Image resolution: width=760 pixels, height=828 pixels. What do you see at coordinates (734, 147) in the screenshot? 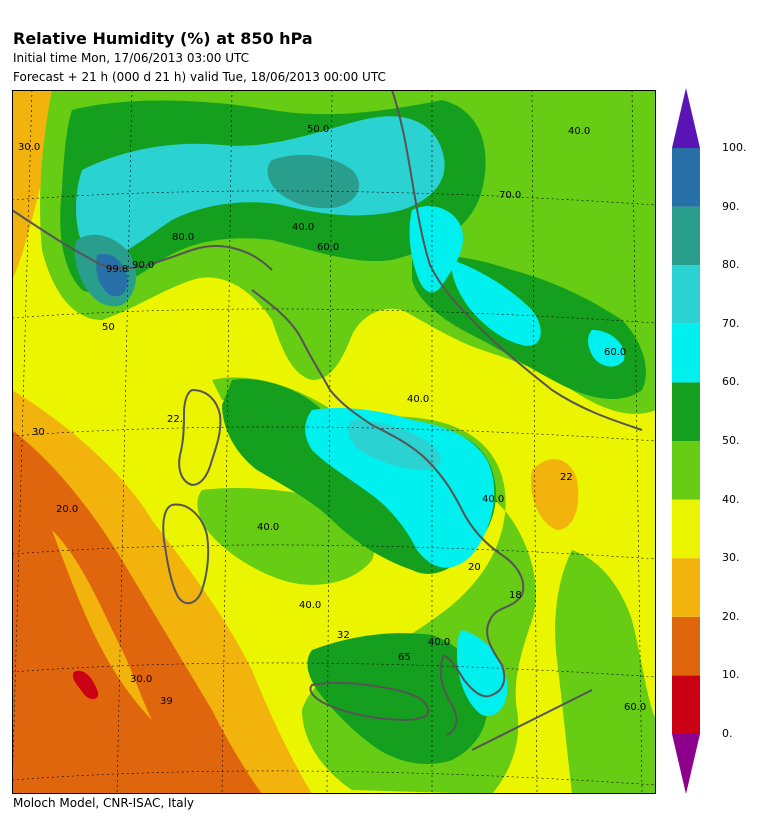
I see `colorbar-tick-label: 100.` at bounding box center [734, 147].